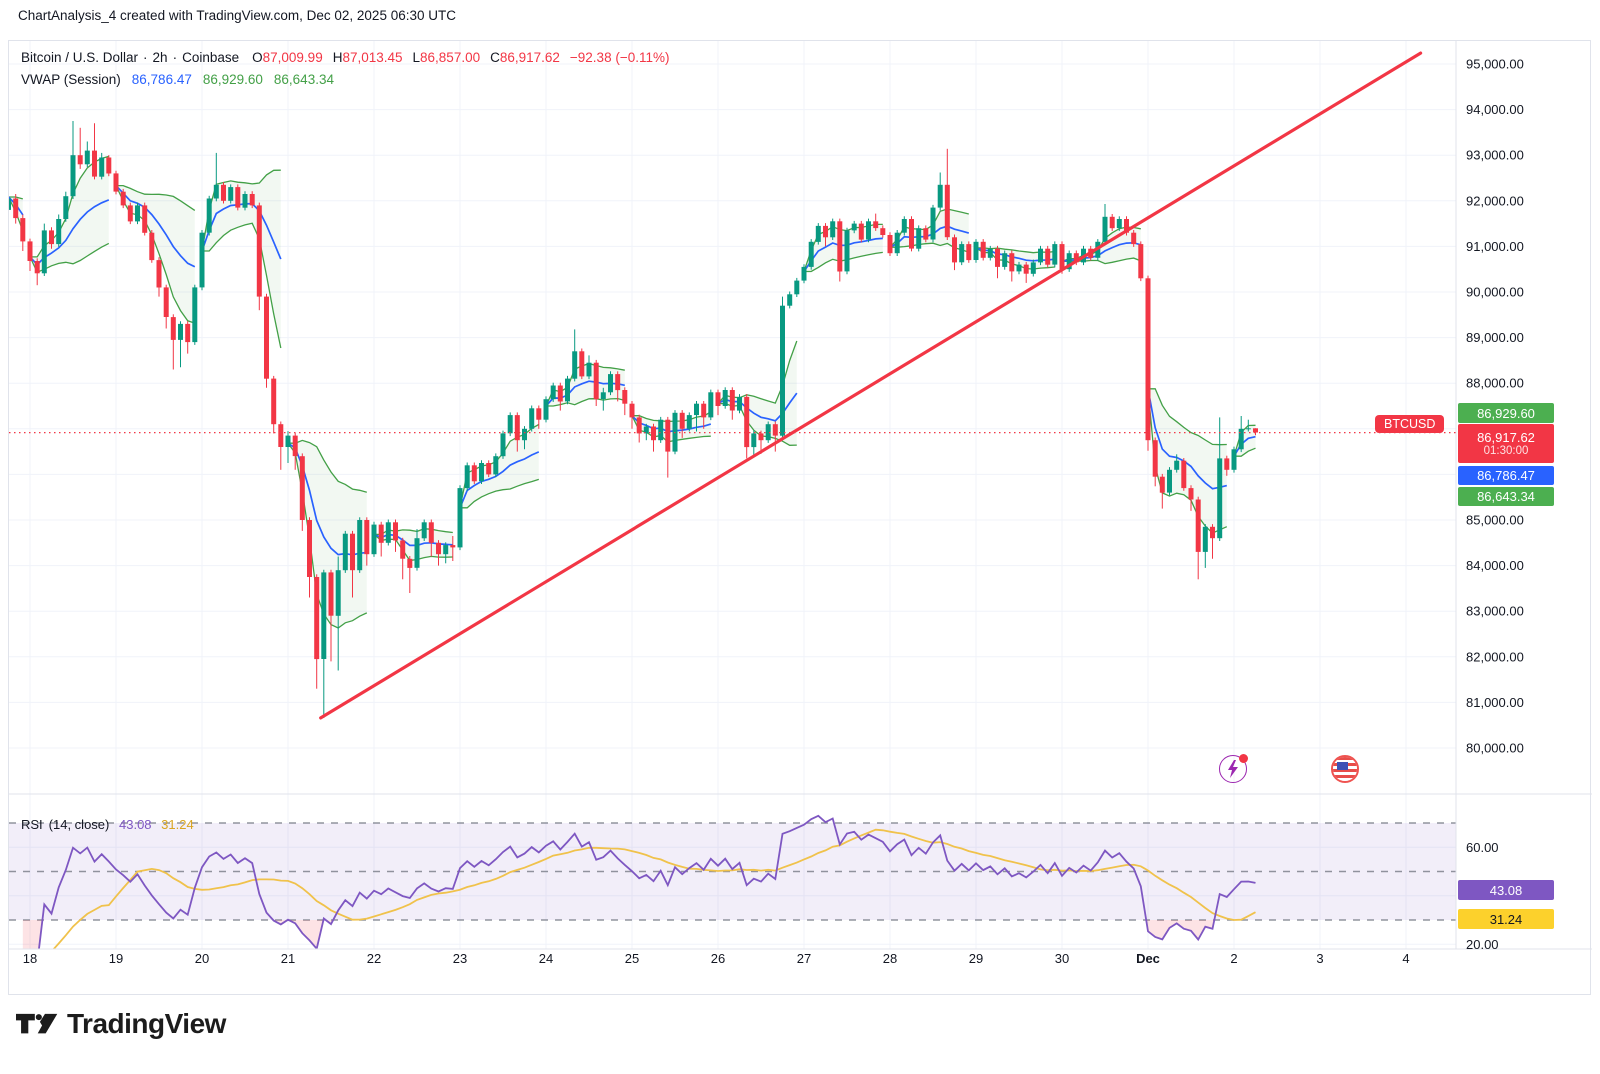 This screenshot has height=1074, width=1600. Describe the element at coordinates (232, 79) in the screenshot. I see `vwap-upper-value: 86,929.60` at that location.